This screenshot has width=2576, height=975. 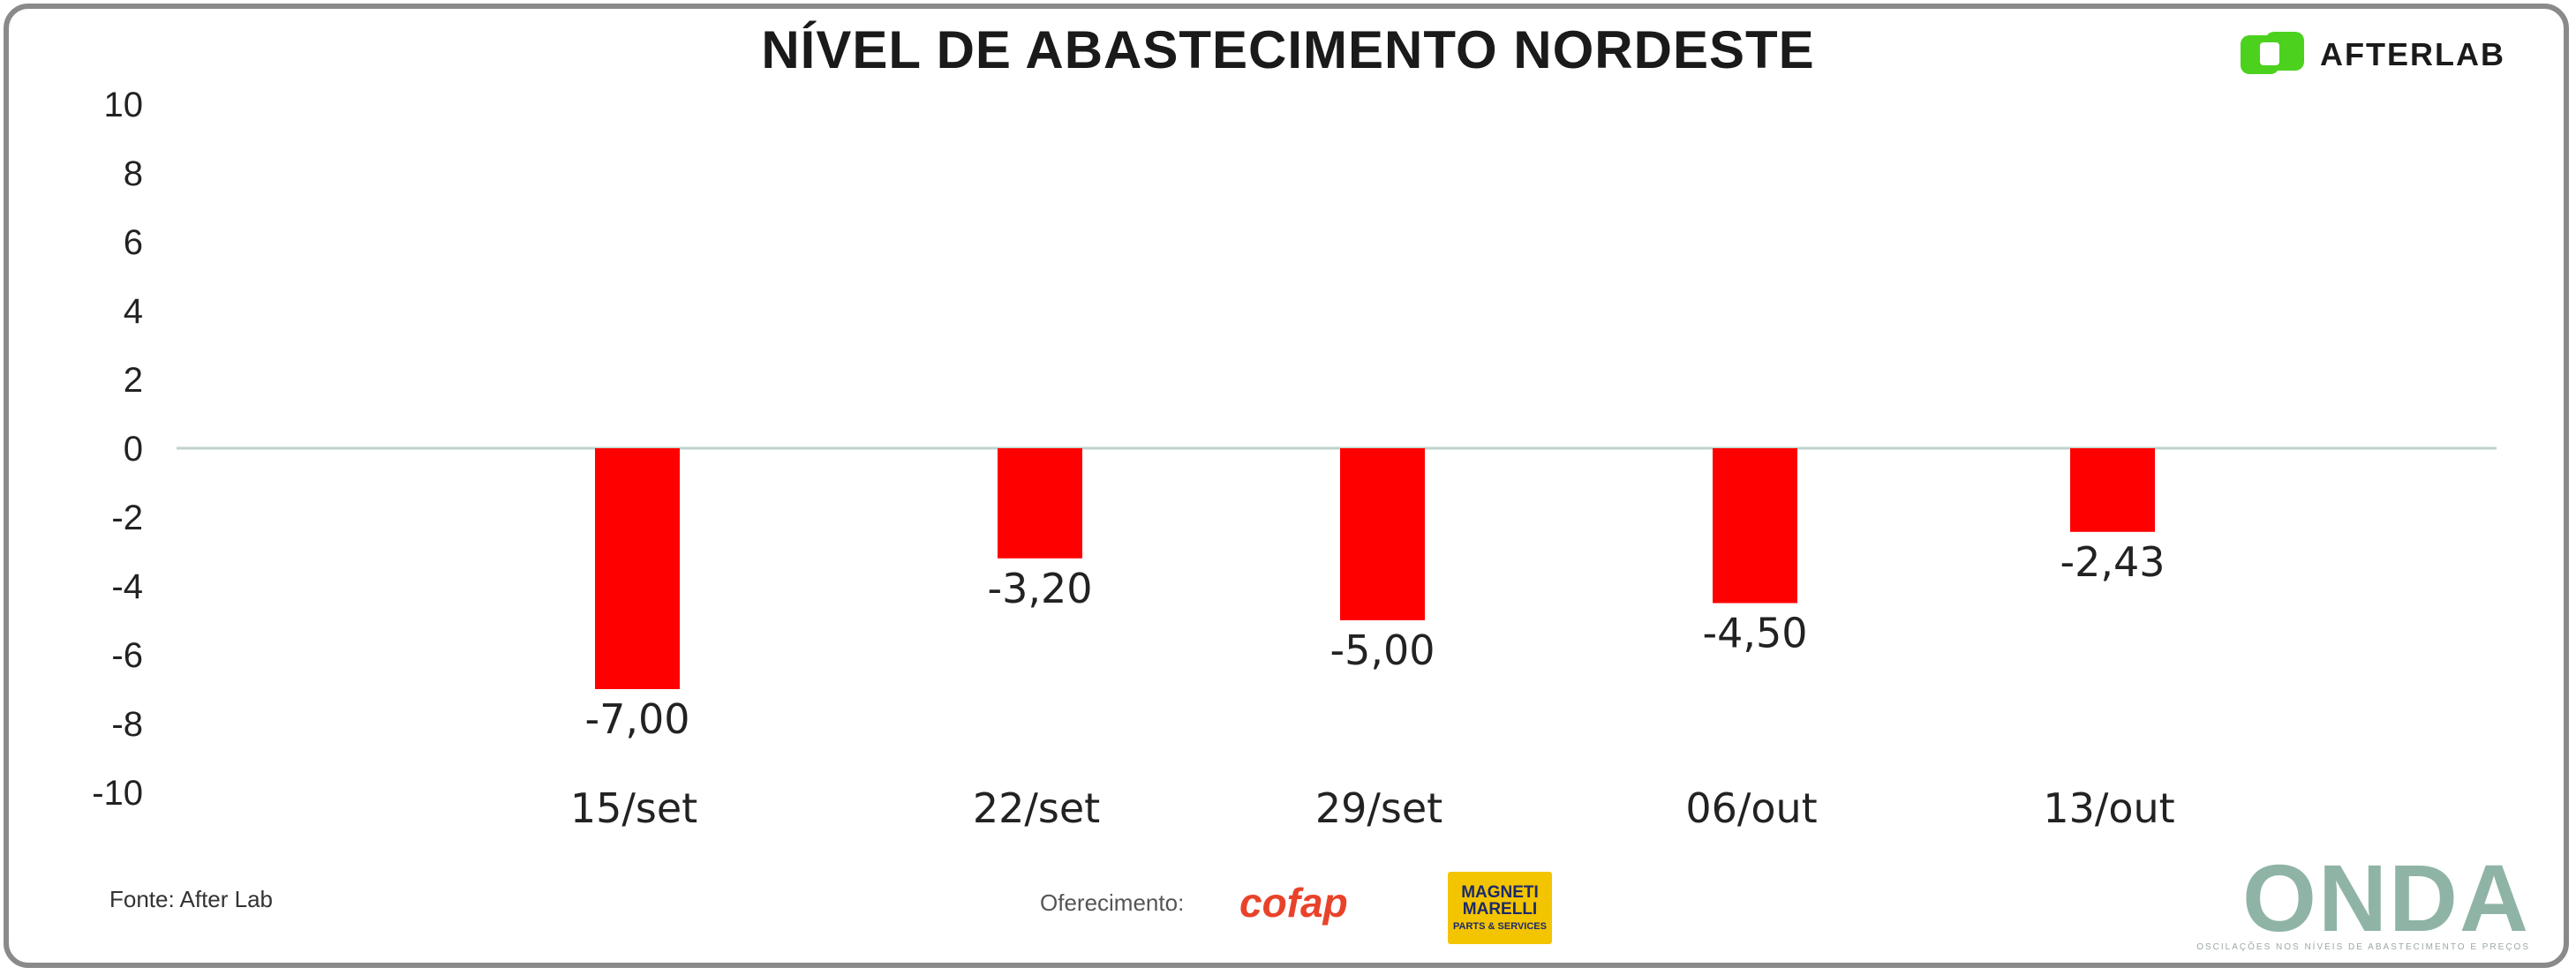 I want to click on x-axis: 15/set 22/set 29/set 06/out 13/out, so click(x=1372, y=808).